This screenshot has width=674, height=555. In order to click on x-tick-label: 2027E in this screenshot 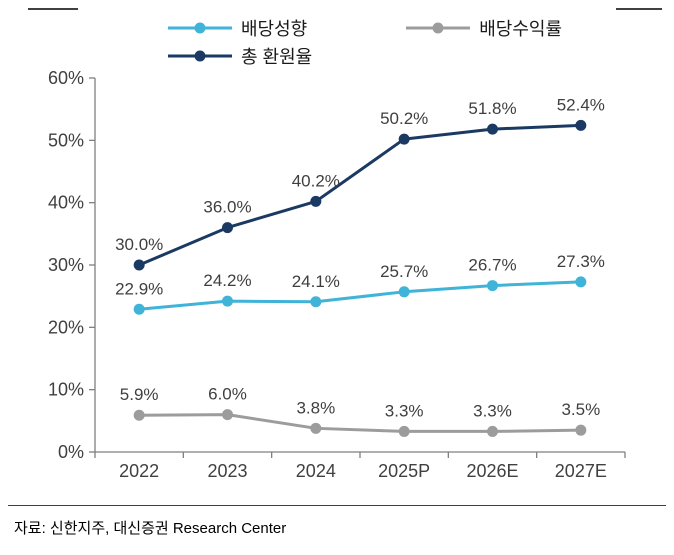, I will do `click(581, 471)`.